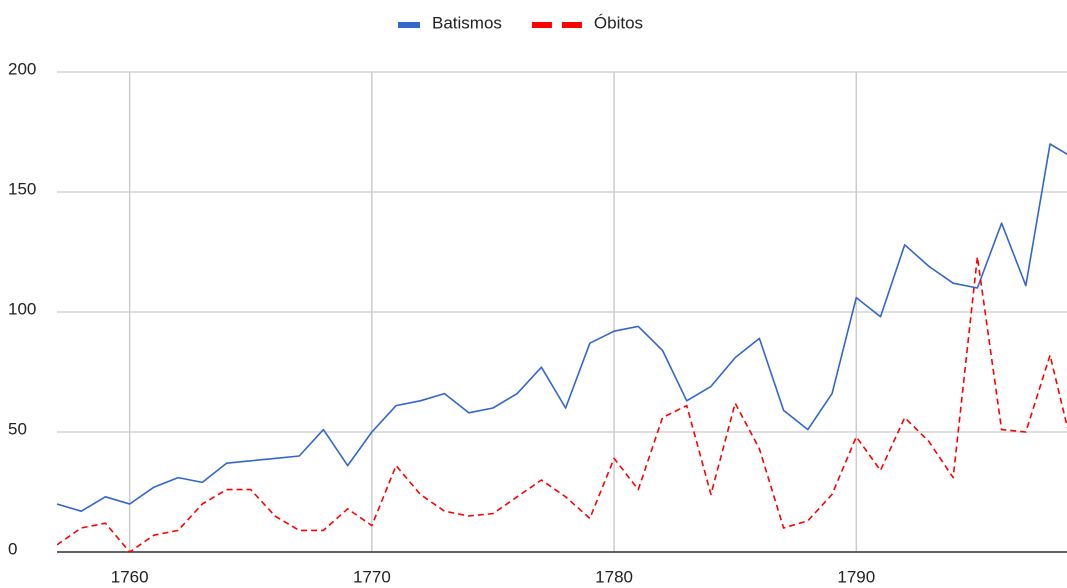  I want to click on x-tick-label: 1790, so click(856, 576).